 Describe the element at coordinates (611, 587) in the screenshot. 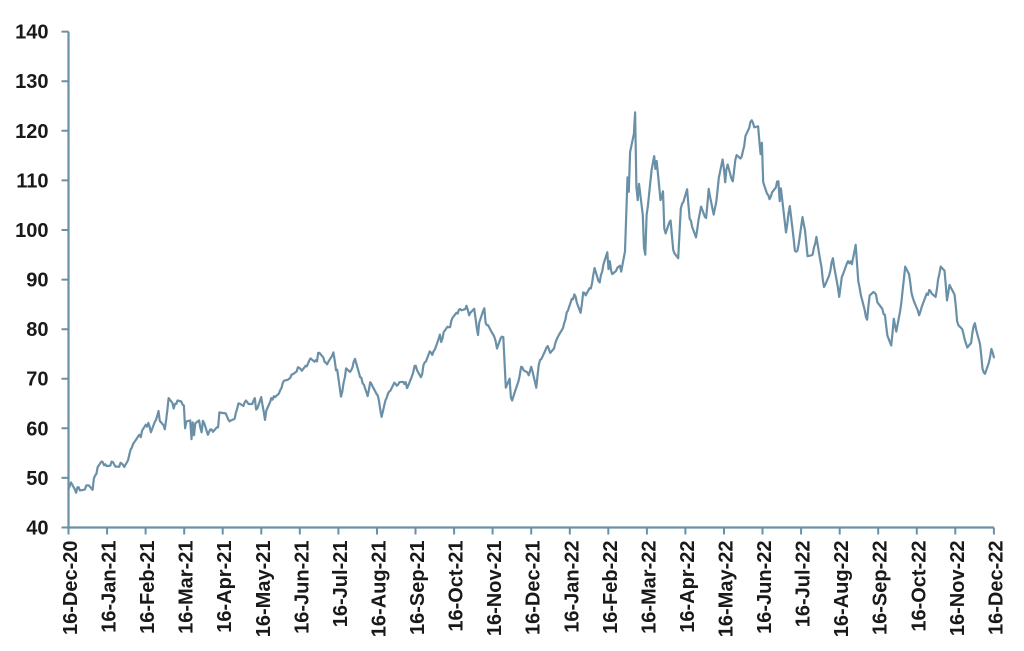

I see `svg-text: 16-Feb-22` at that location.